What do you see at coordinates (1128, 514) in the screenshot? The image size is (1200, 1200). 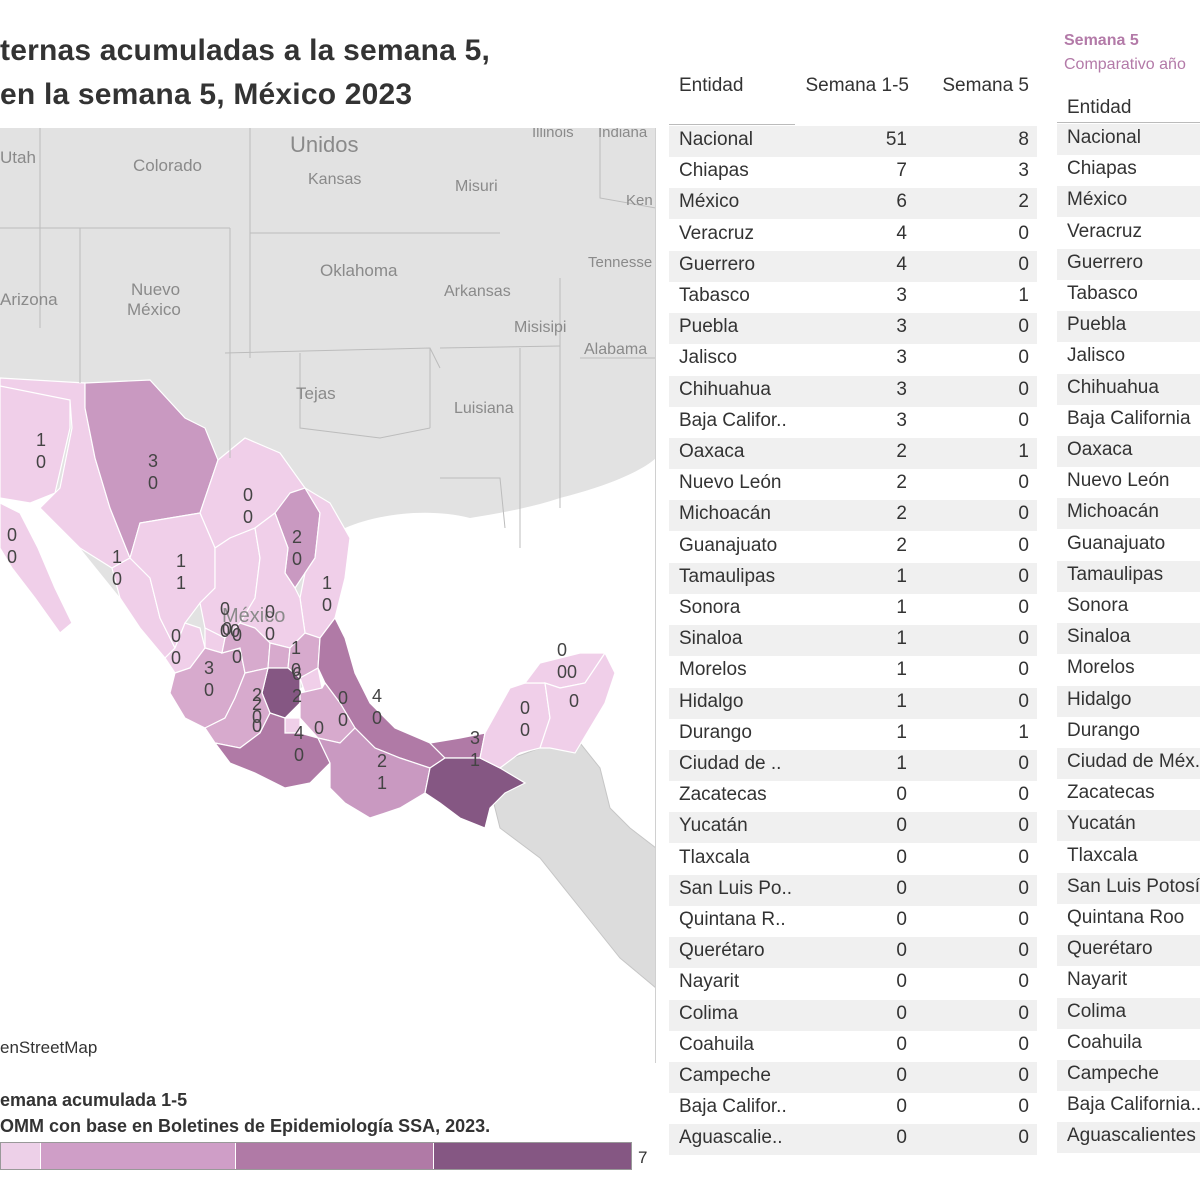 I see `table-row: Michoacán` at bounding box center [1128, 514].